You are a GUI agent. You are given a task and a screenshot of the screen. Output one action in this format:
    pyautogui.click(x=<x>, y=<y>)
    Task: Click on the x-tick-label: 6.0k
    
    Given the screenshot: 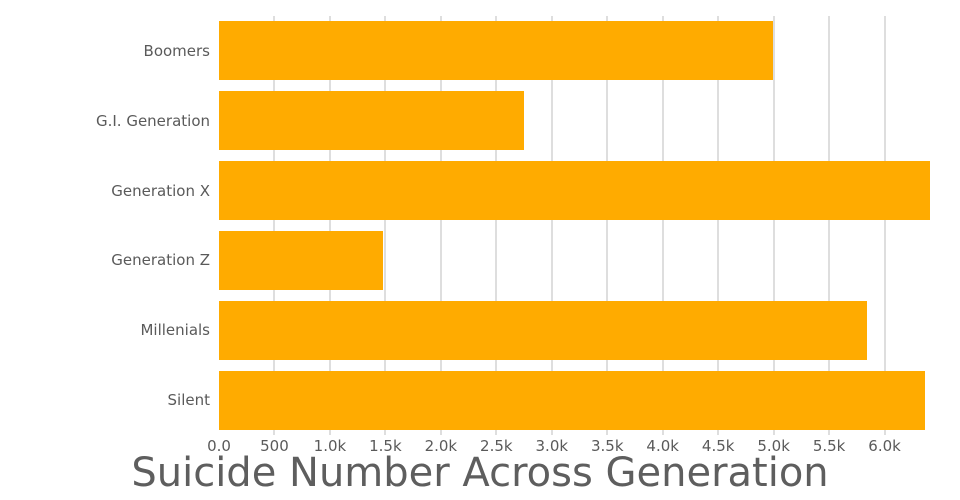 What is the action you would take?
    pyautogui.click(x=884, y=446)
    